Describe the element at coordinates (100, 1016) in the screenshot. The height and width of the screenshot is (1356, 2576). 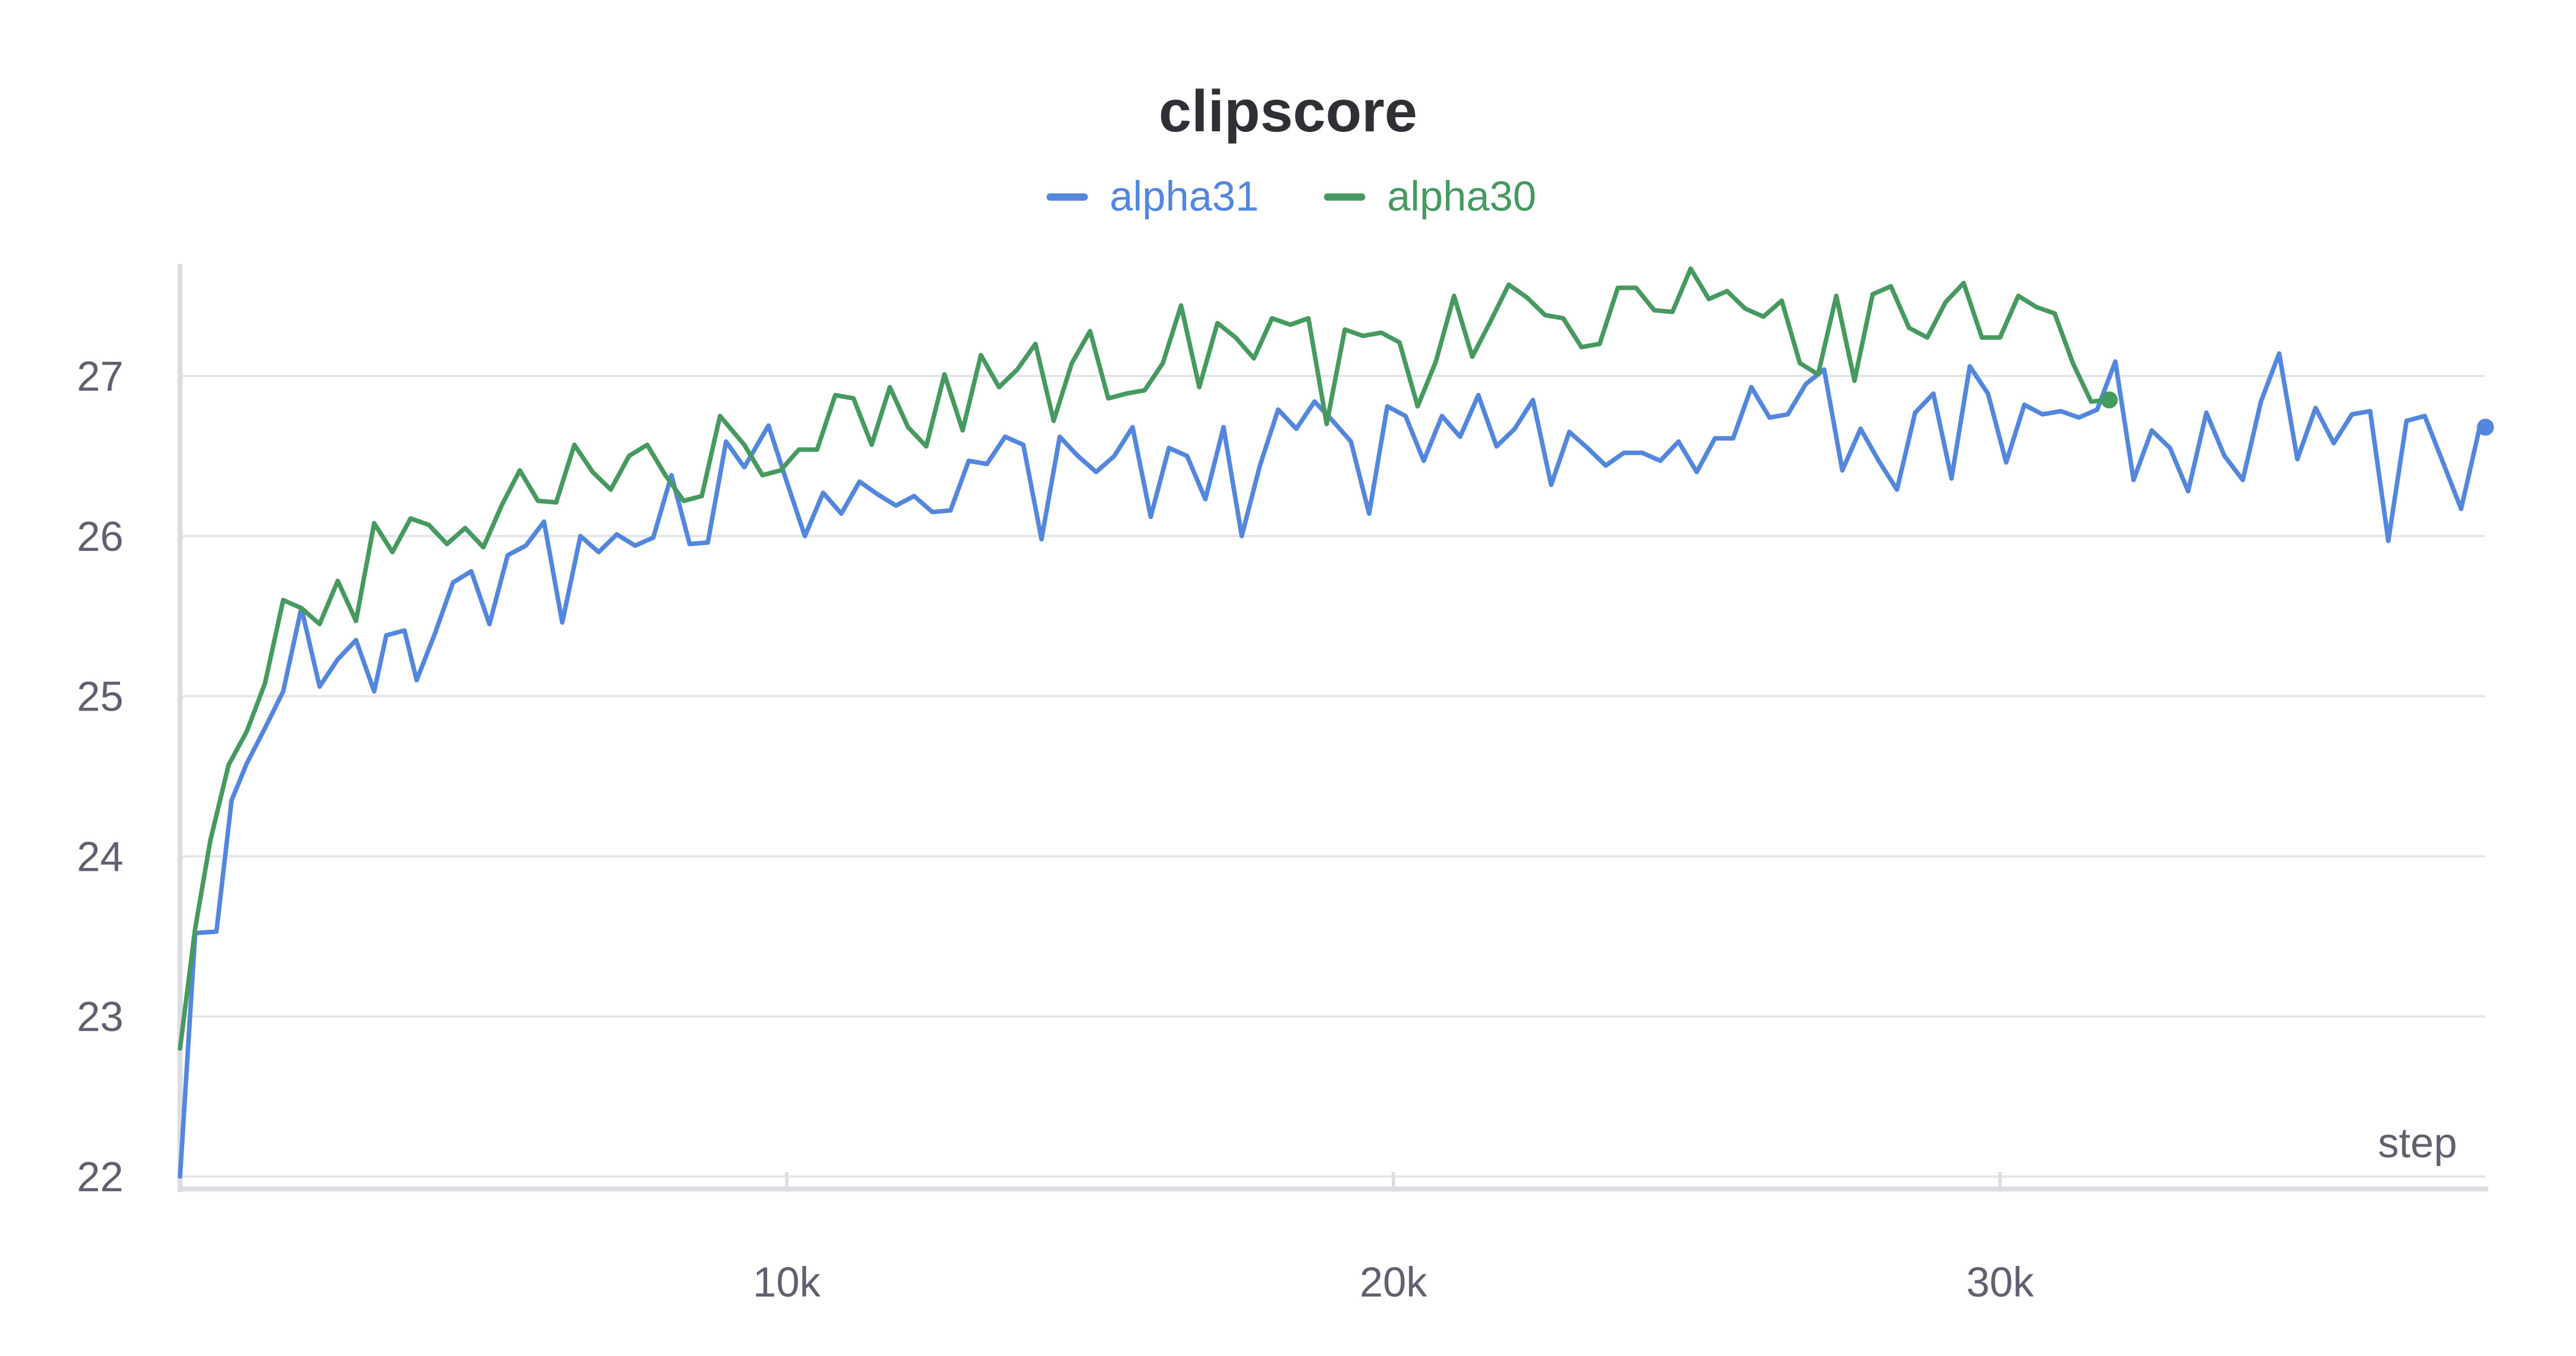
I see `y-tick-label-1: 23` at that location.